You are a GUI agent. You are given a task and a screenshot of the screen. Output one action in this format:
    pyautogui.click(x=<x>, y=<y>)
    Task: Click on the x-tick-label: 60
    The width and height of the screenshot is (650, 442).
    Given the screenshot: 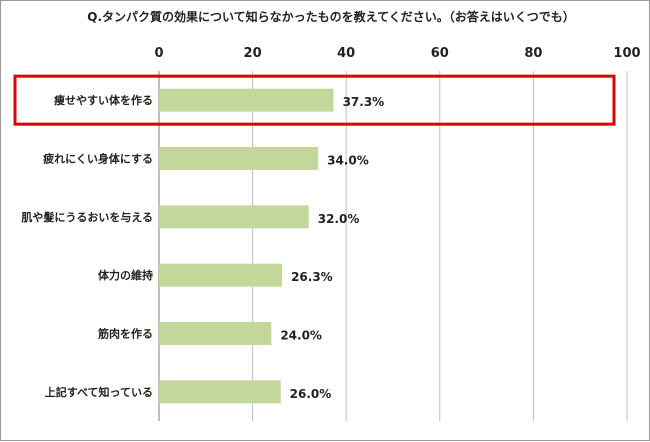 What is the action you would take?
    pyautogui.click(x=440, y=53)
    